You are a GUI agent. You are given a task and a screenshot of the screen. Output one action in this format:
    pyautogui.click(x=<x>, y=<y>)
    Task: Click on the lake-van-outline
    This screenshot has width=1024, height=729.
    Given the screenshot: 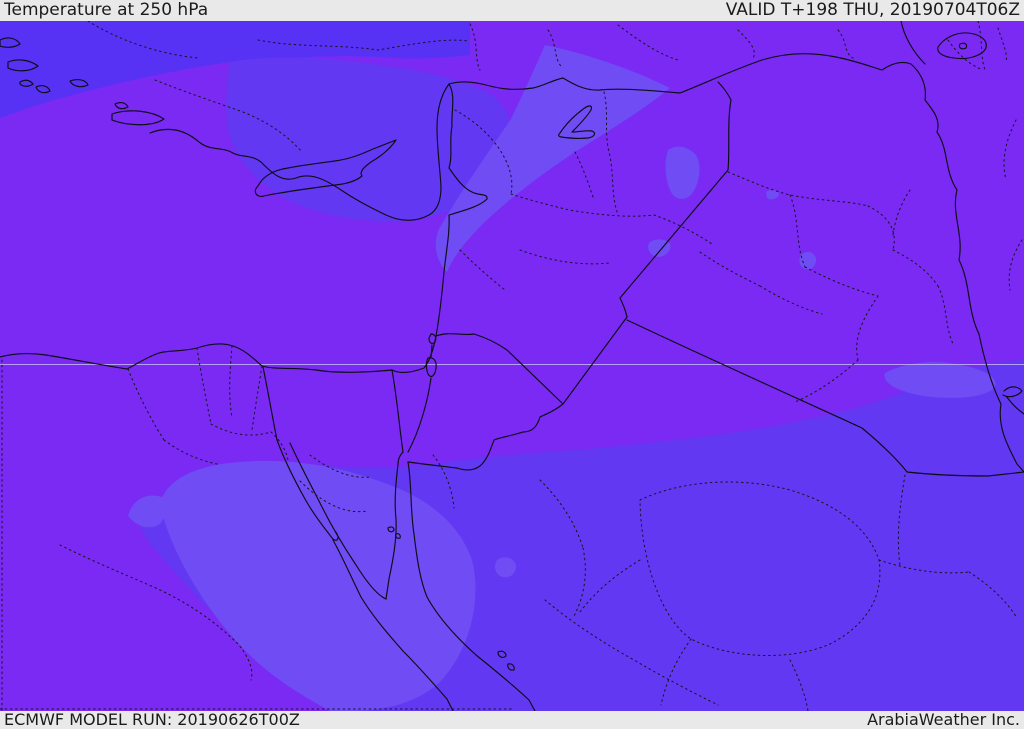 What is the action you would take?
    pyautogui.click(x=962, y=46)
    